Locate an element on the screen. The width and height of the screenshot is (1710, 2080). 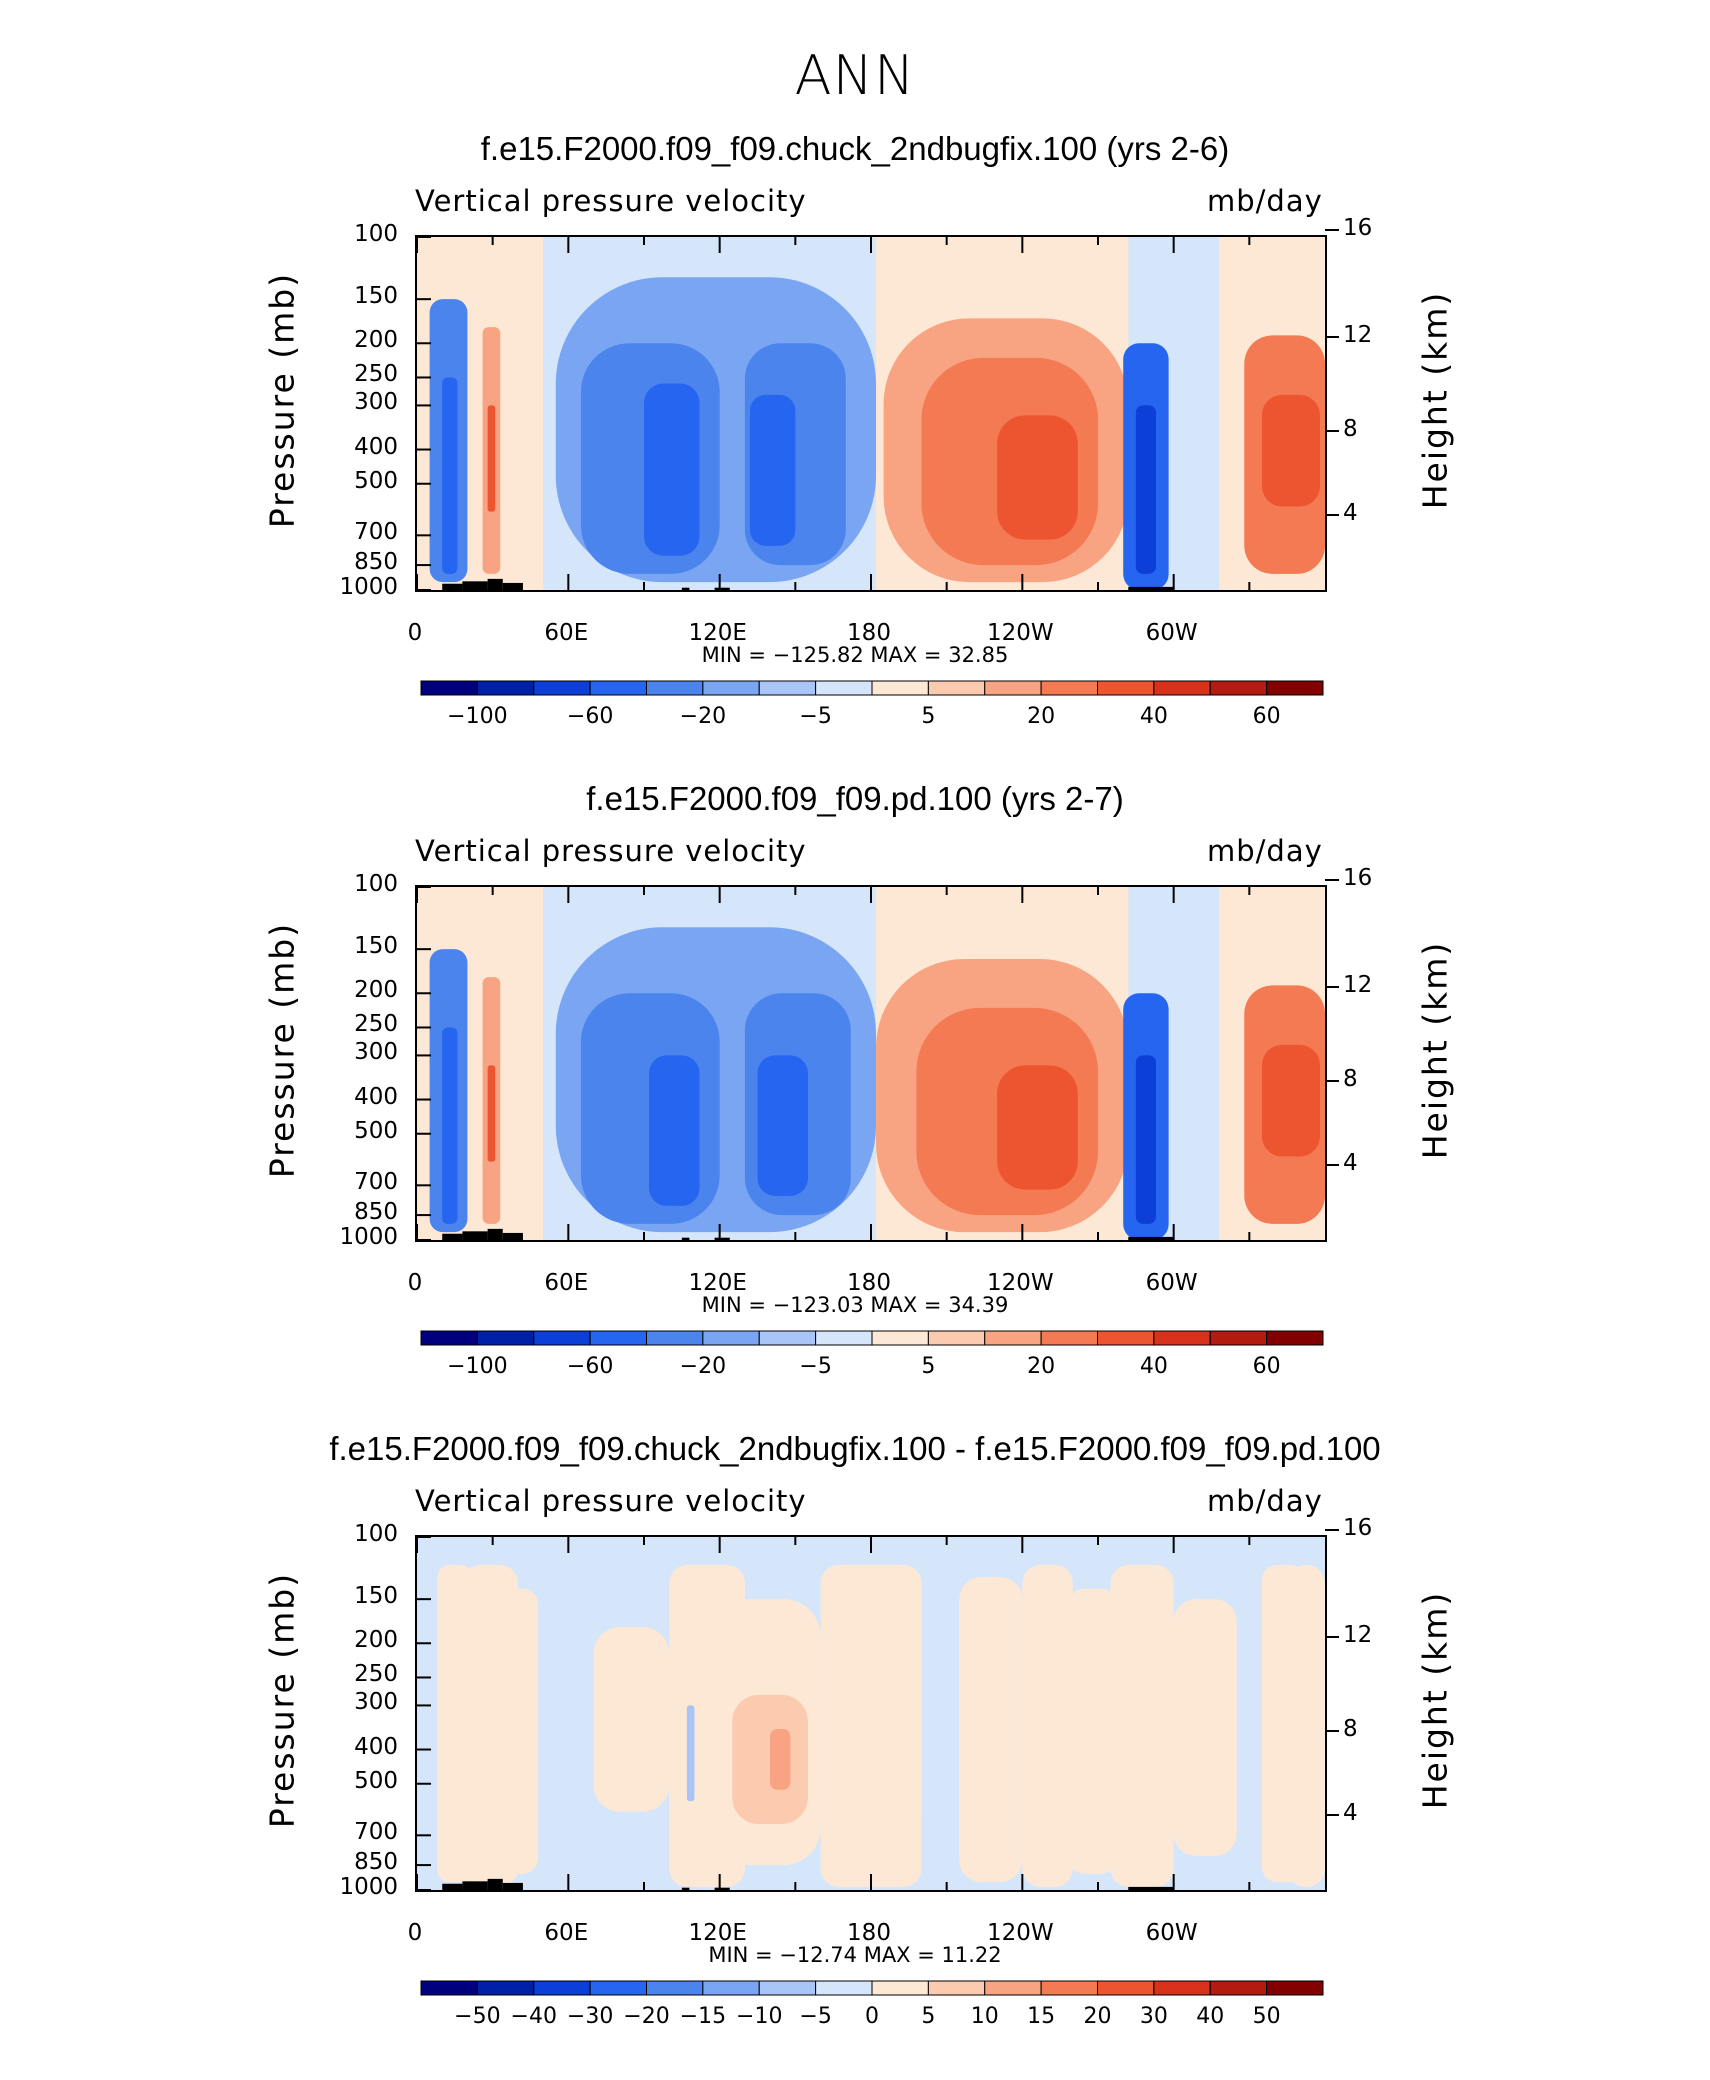
x-tick-label: 120W is located at coordinates (1020, 1933).